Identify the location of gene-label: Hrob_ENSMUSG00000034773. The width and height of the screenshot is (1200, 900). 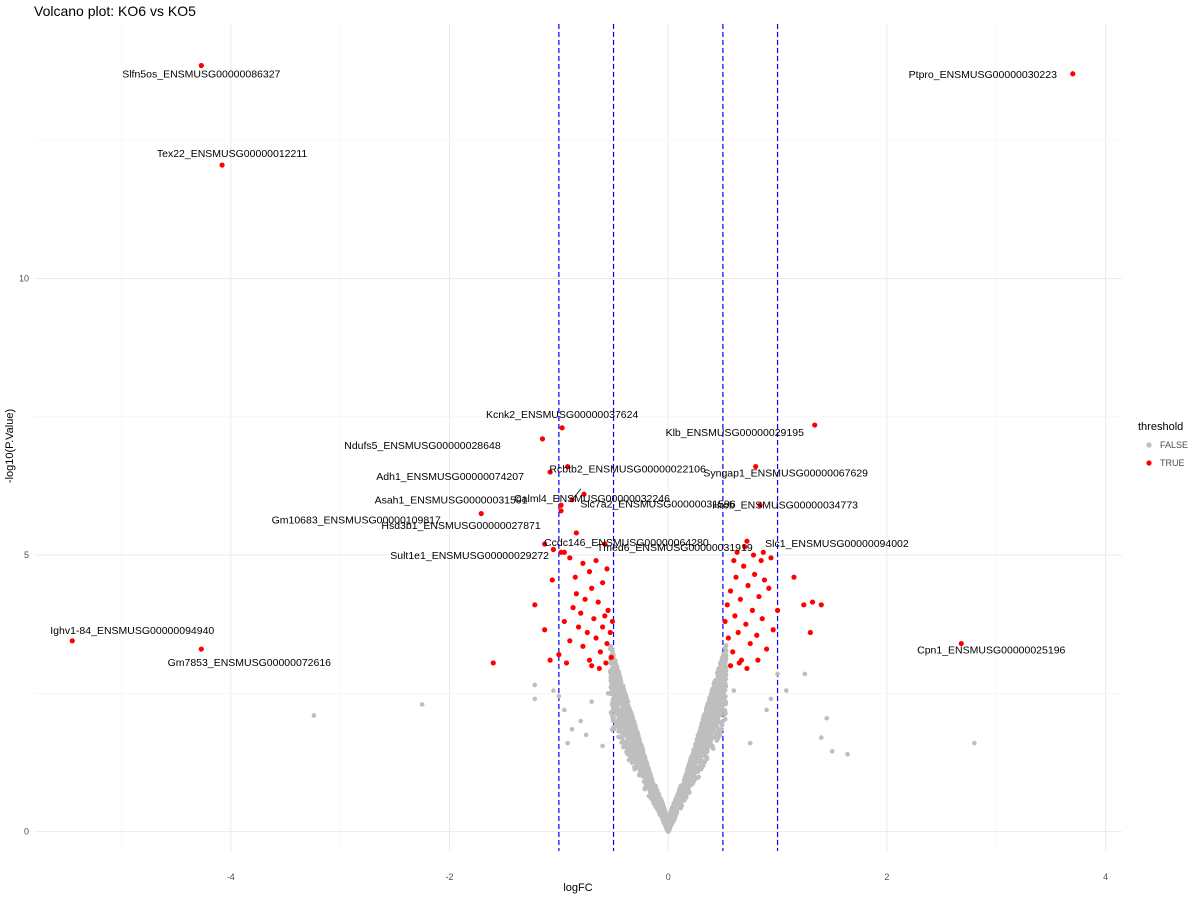
(785, 505).